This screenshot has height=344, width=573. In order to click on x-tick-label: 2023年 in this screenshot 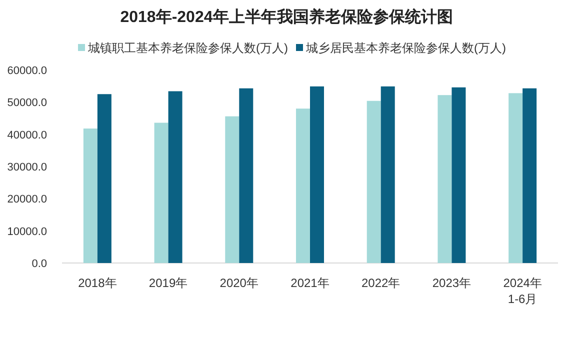, I will do `click(452, 283)`.